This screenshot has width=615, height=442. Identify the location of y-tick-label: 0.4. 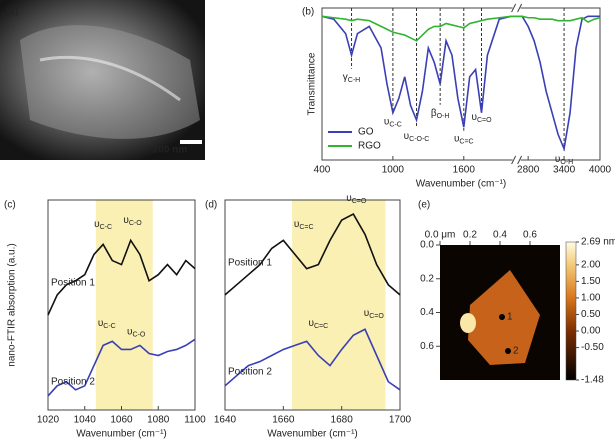
(427, 312).